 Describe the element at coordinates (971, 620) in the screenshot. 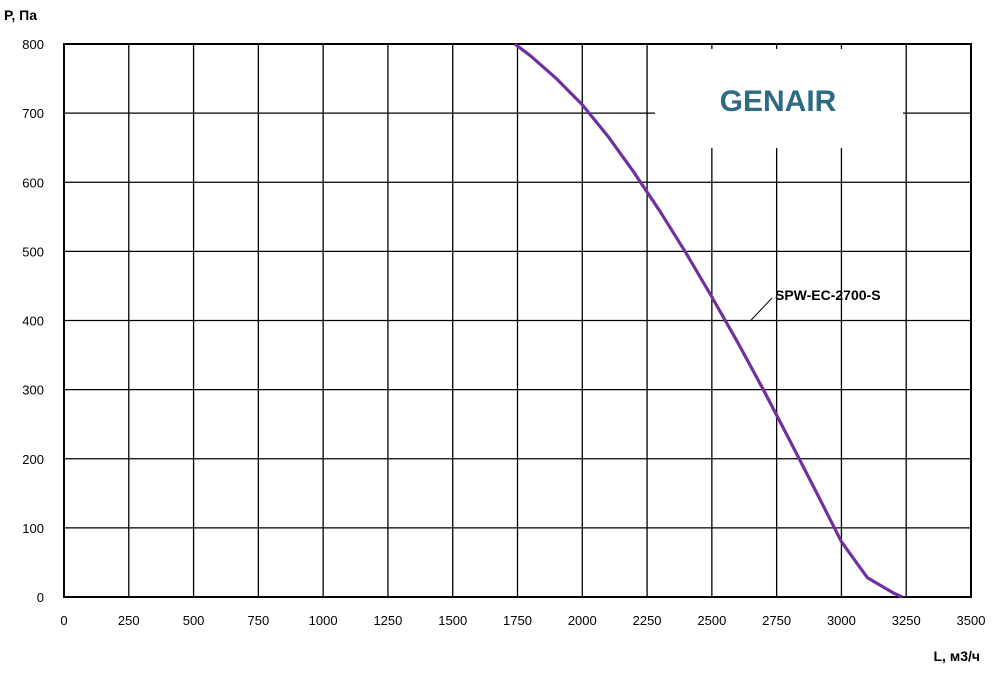

I see `x-tick-label: 3500` at that location.